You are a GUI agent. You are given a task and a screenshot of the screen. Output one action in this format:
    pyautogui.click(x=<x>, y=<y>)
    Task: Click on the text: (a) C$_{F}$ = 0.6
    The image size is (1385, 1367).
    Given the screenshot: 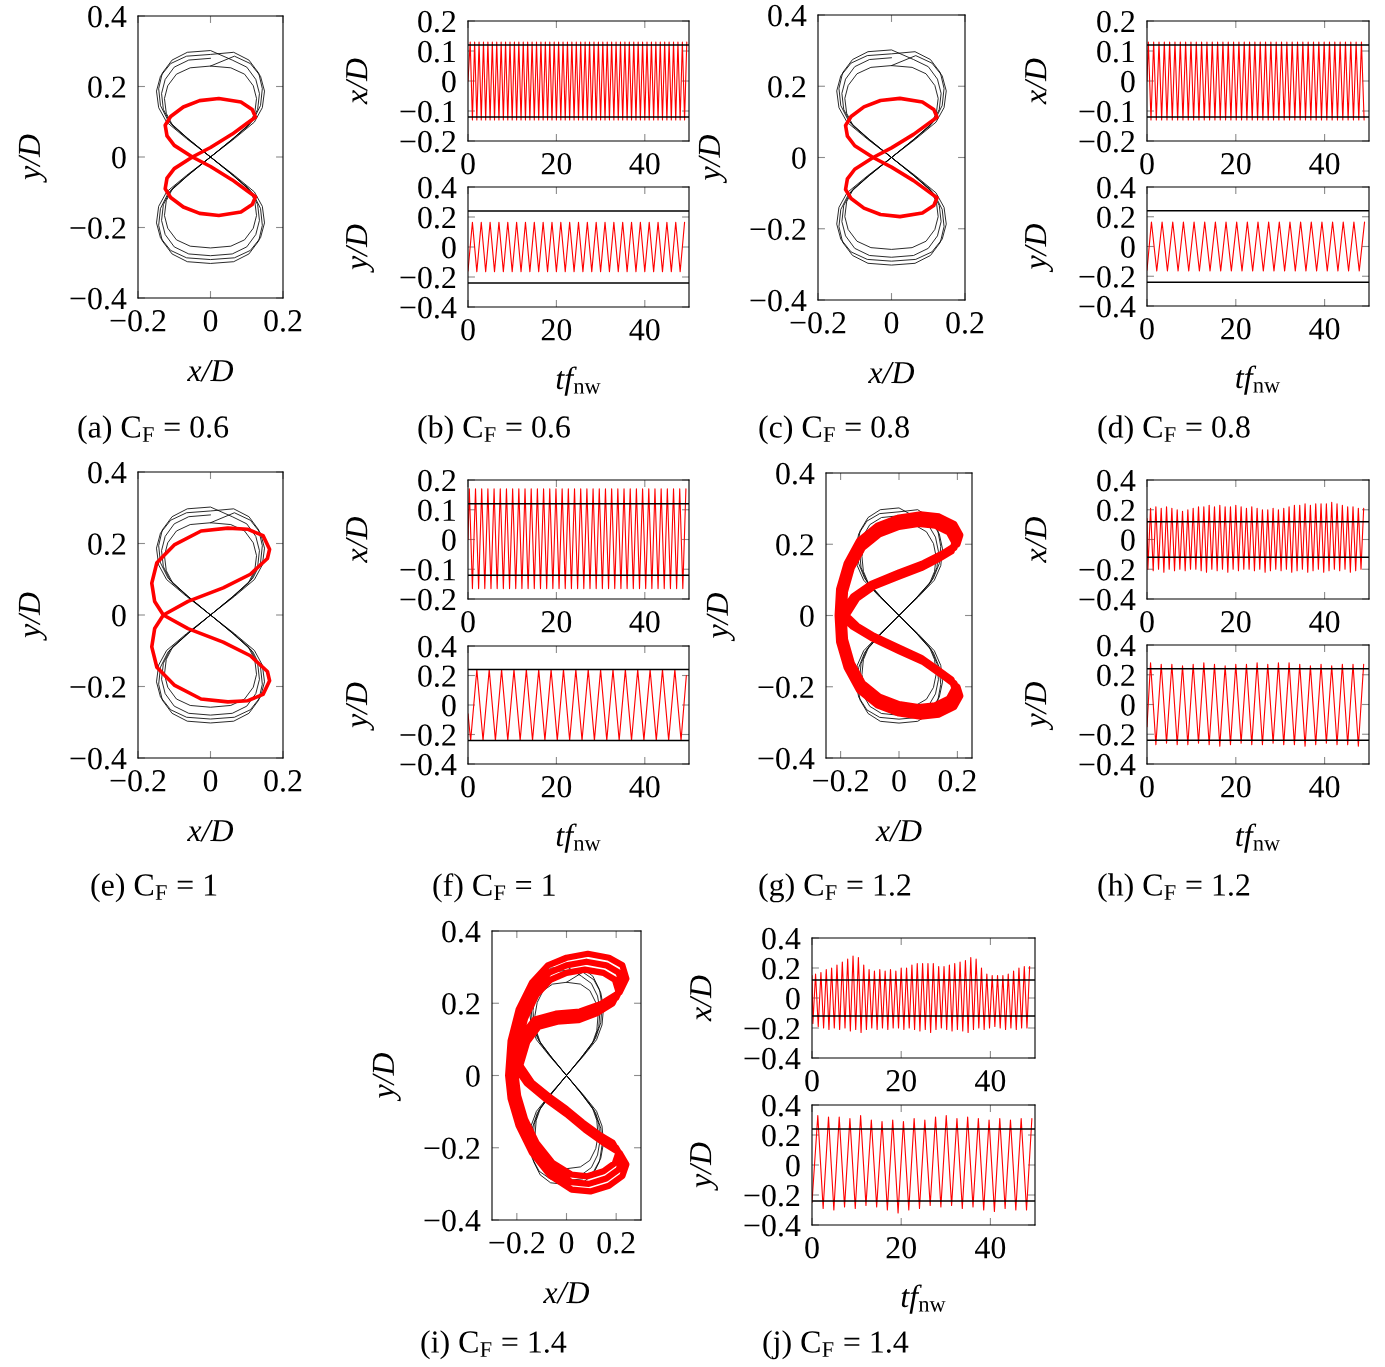 What is the action you would take?
    pyautogui.click(x=153, y=430)
    